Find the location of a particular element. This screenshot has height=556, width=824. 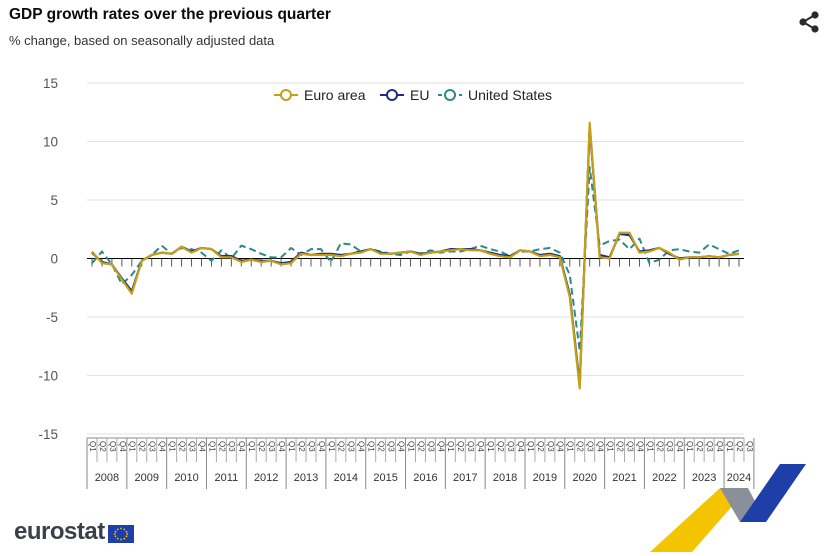

legend-item-united-states: United States is located at coordinates (495, 95).